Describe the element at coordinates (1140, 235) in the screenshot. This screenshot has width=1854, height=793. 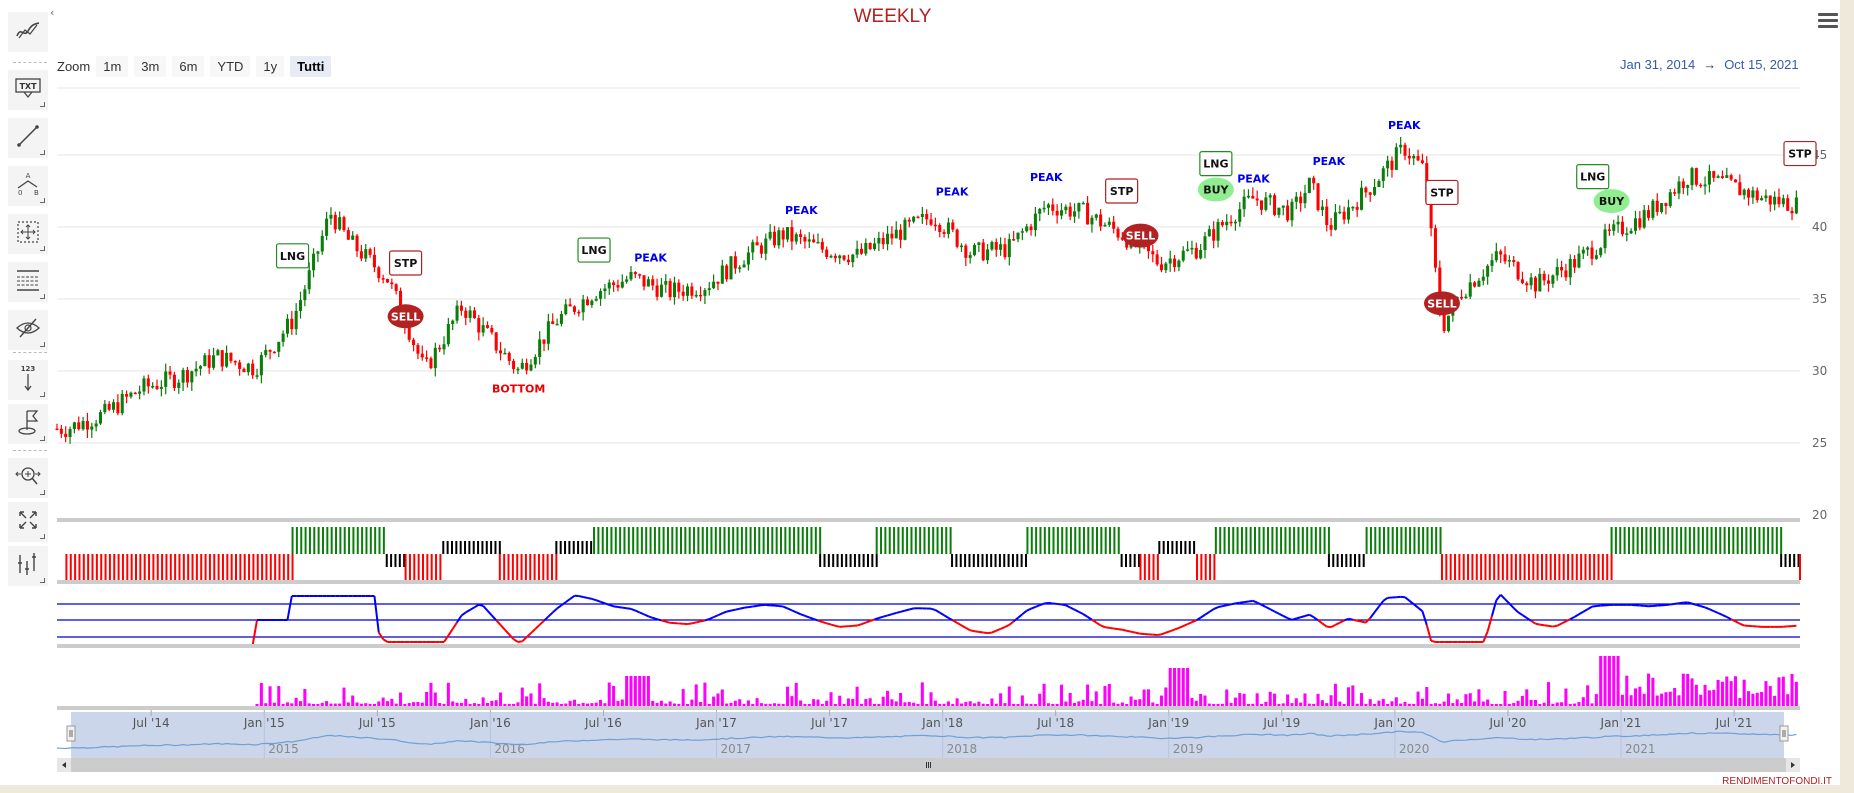
I see `sell-marker: SELL` at that location.